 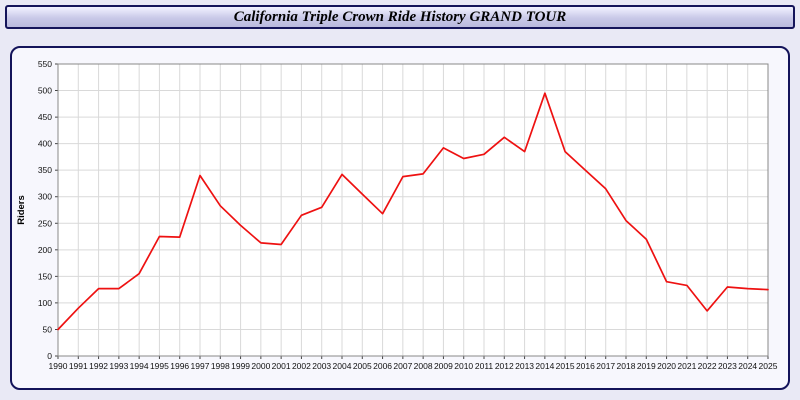 What do you see at coordinates (159, 366) in the screenshot?
I see `svg-text: 1995` at bounding box center [159, 366].